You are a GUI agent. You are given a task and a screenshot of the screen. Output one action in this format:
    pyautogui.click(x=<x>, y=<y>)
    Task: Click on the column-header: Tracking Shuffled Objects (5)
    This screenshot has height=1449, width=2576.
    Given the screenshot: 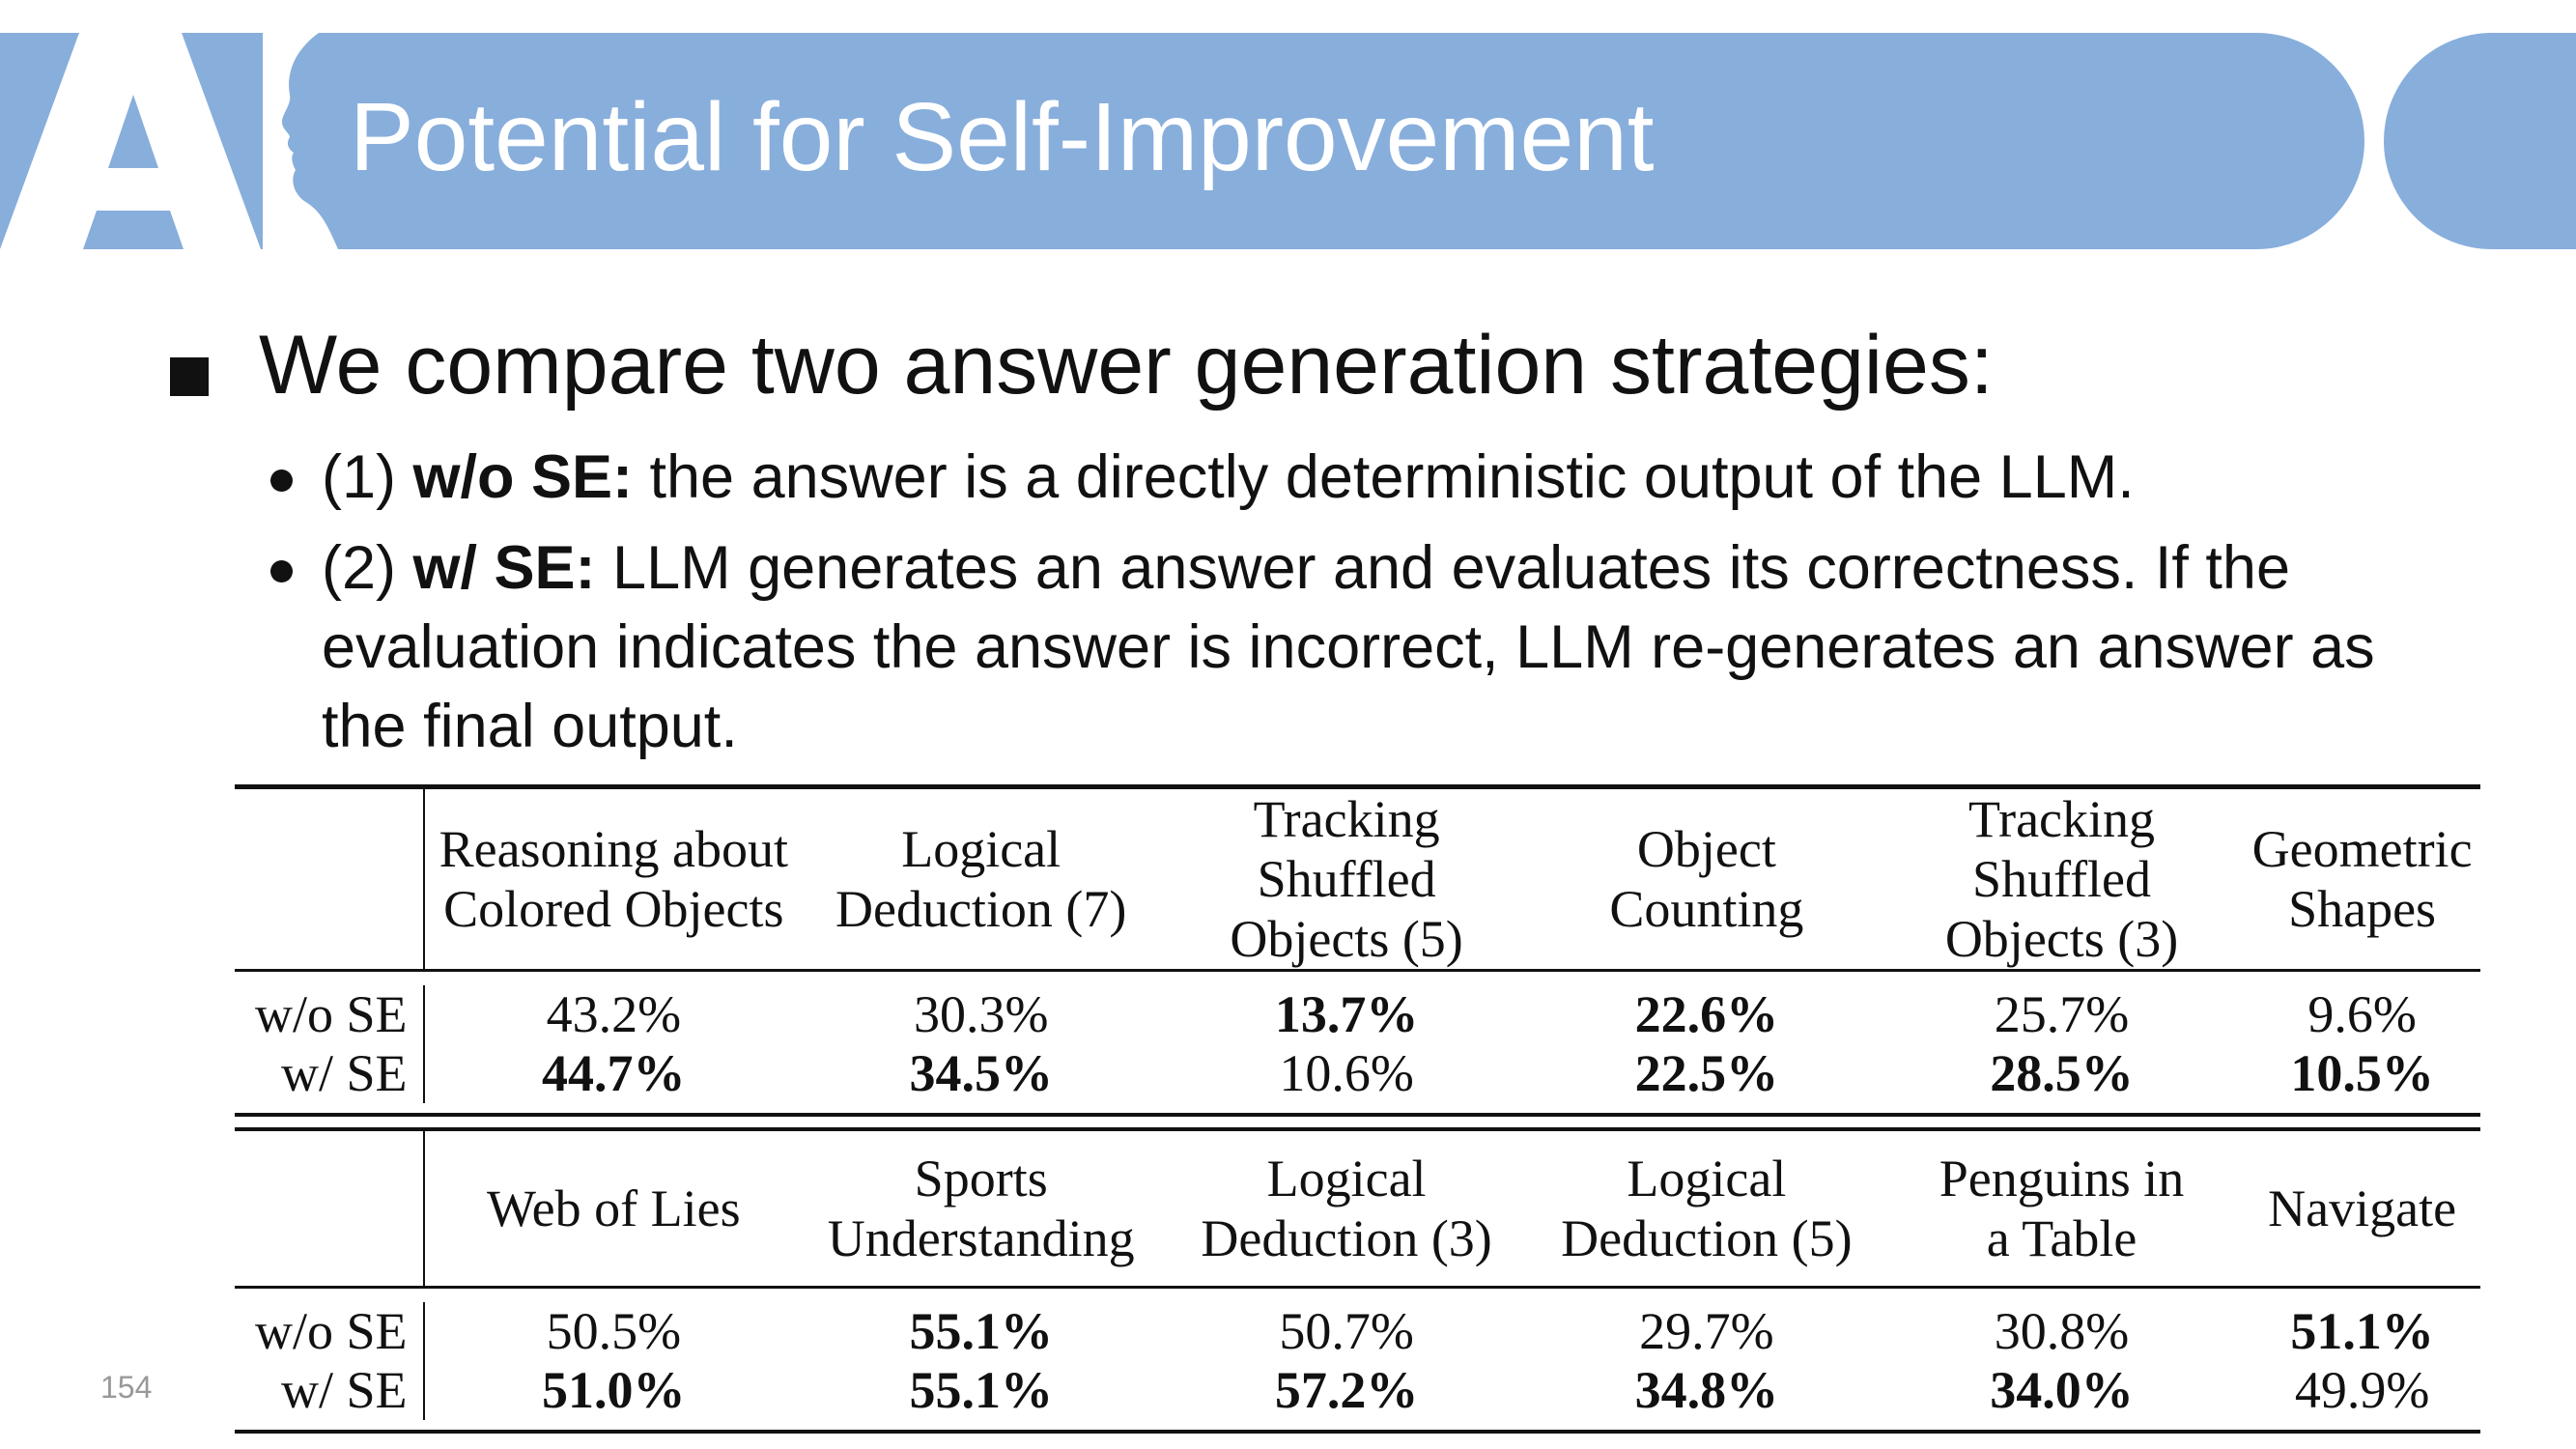 What is the action you would take?
    pyautogui.click(x=1346, y=879)
    